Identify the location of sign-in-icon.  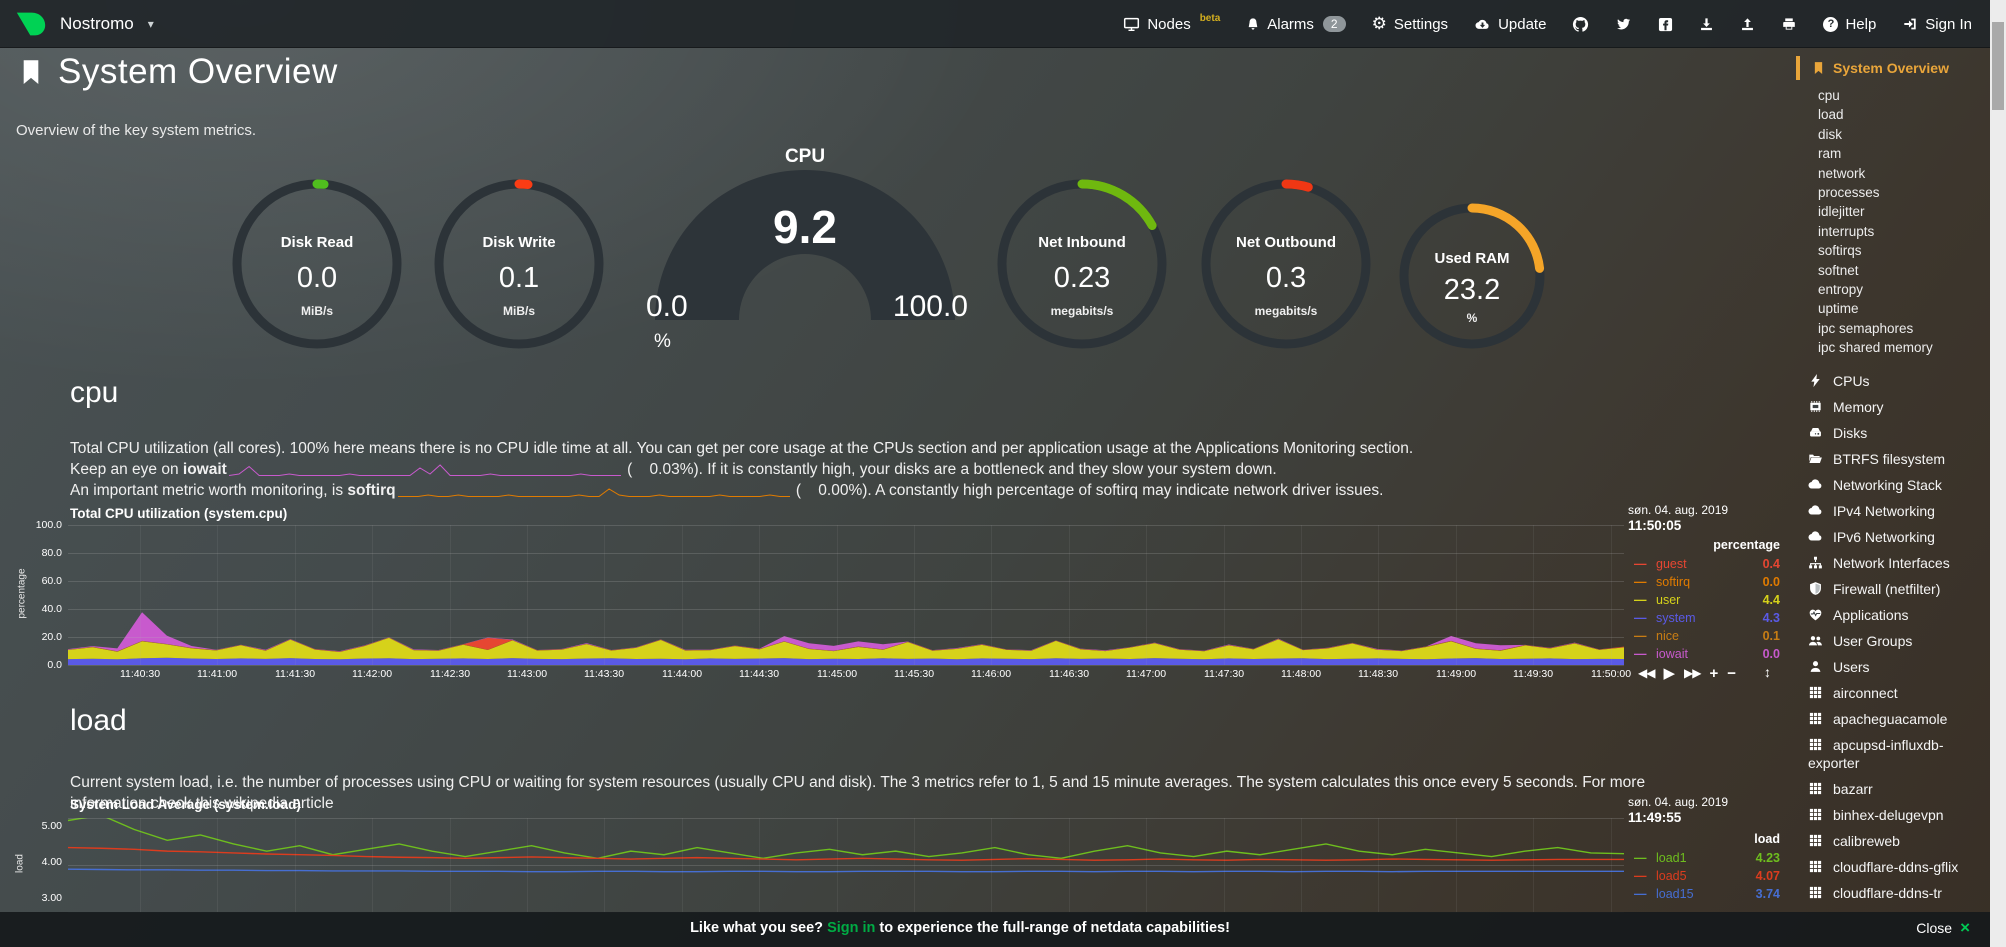
(1910, 24).